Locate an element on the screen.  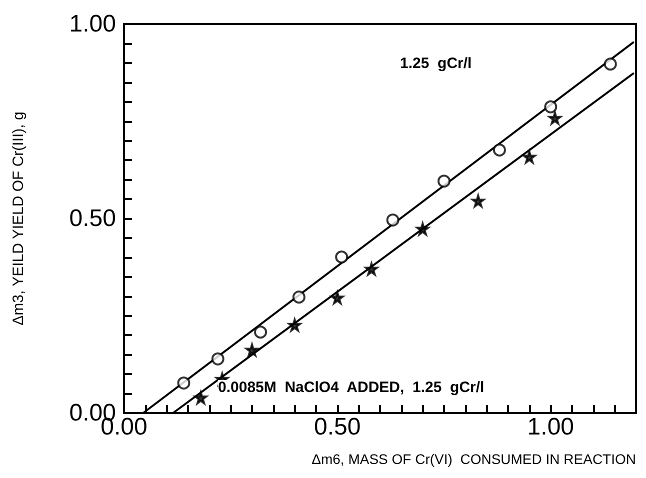
y-tick-label: 0.50 is located at coordinates (92, 218).